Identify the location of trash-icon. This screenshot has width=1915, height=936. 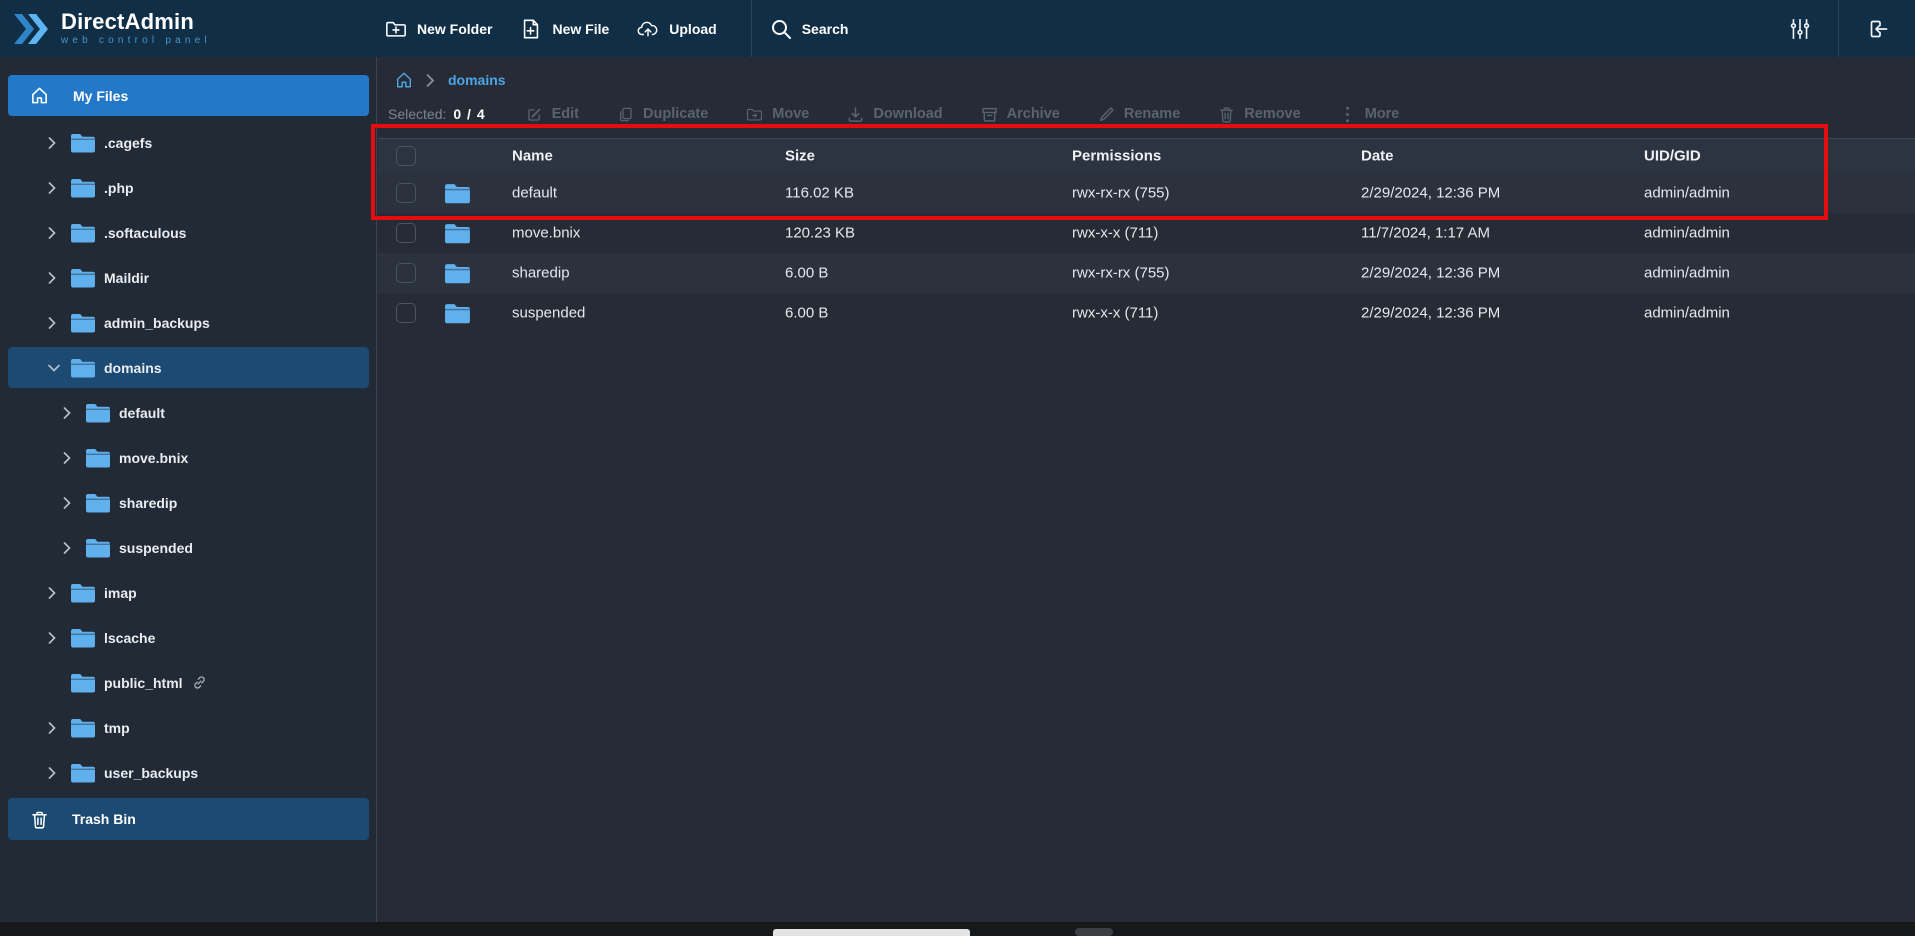
(28, 819).